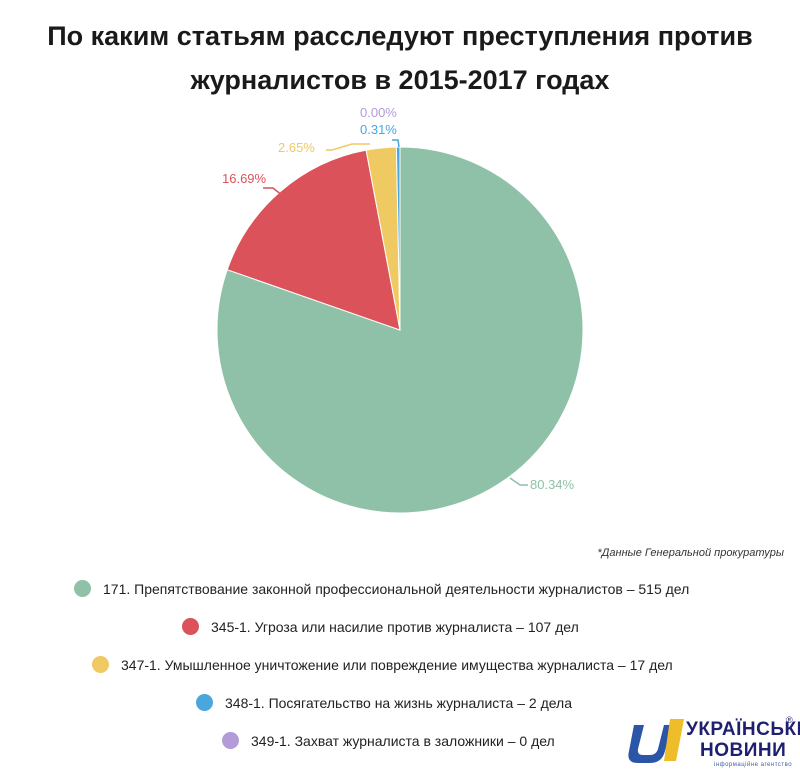 The width and height of the screenshot is (800, 779). Describe the element at coordinates (690, 553) in the screenshot. I see `source-note: *Данные Генеральной прокуратуры` at that location.